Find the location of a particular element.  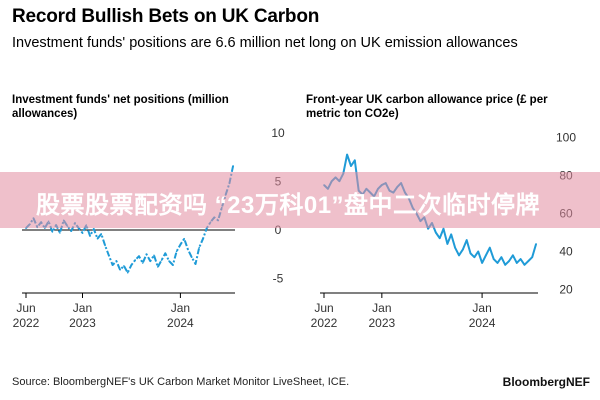

y-tick-label: 40 is located at coordinates (566, 252).